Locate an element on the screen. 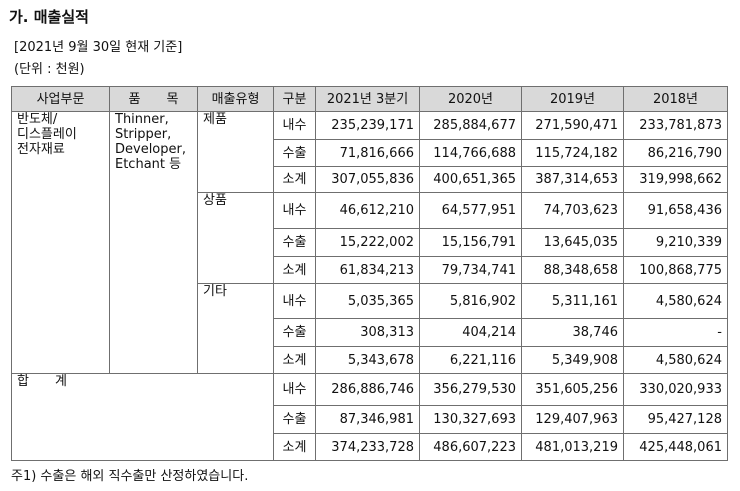  value-cell: 15,156,791 is located at coordinates (470, 242).